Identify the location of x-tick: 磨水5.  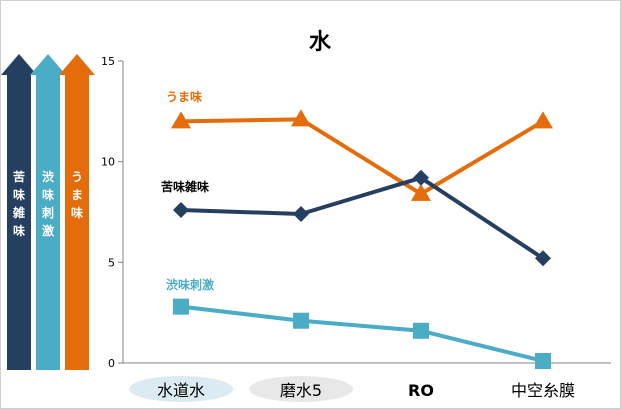
(301, 389).